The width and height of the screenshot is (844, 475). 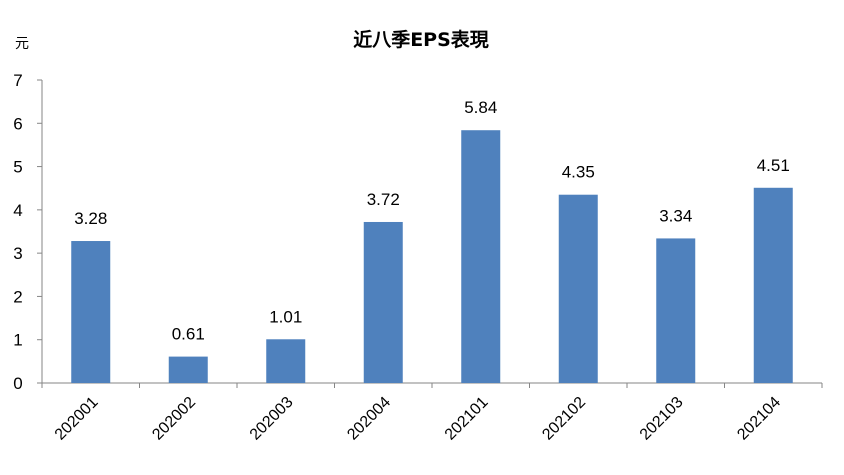 I want to click on chart-title: 近八季EPS表現, so click(x=421, y=39).